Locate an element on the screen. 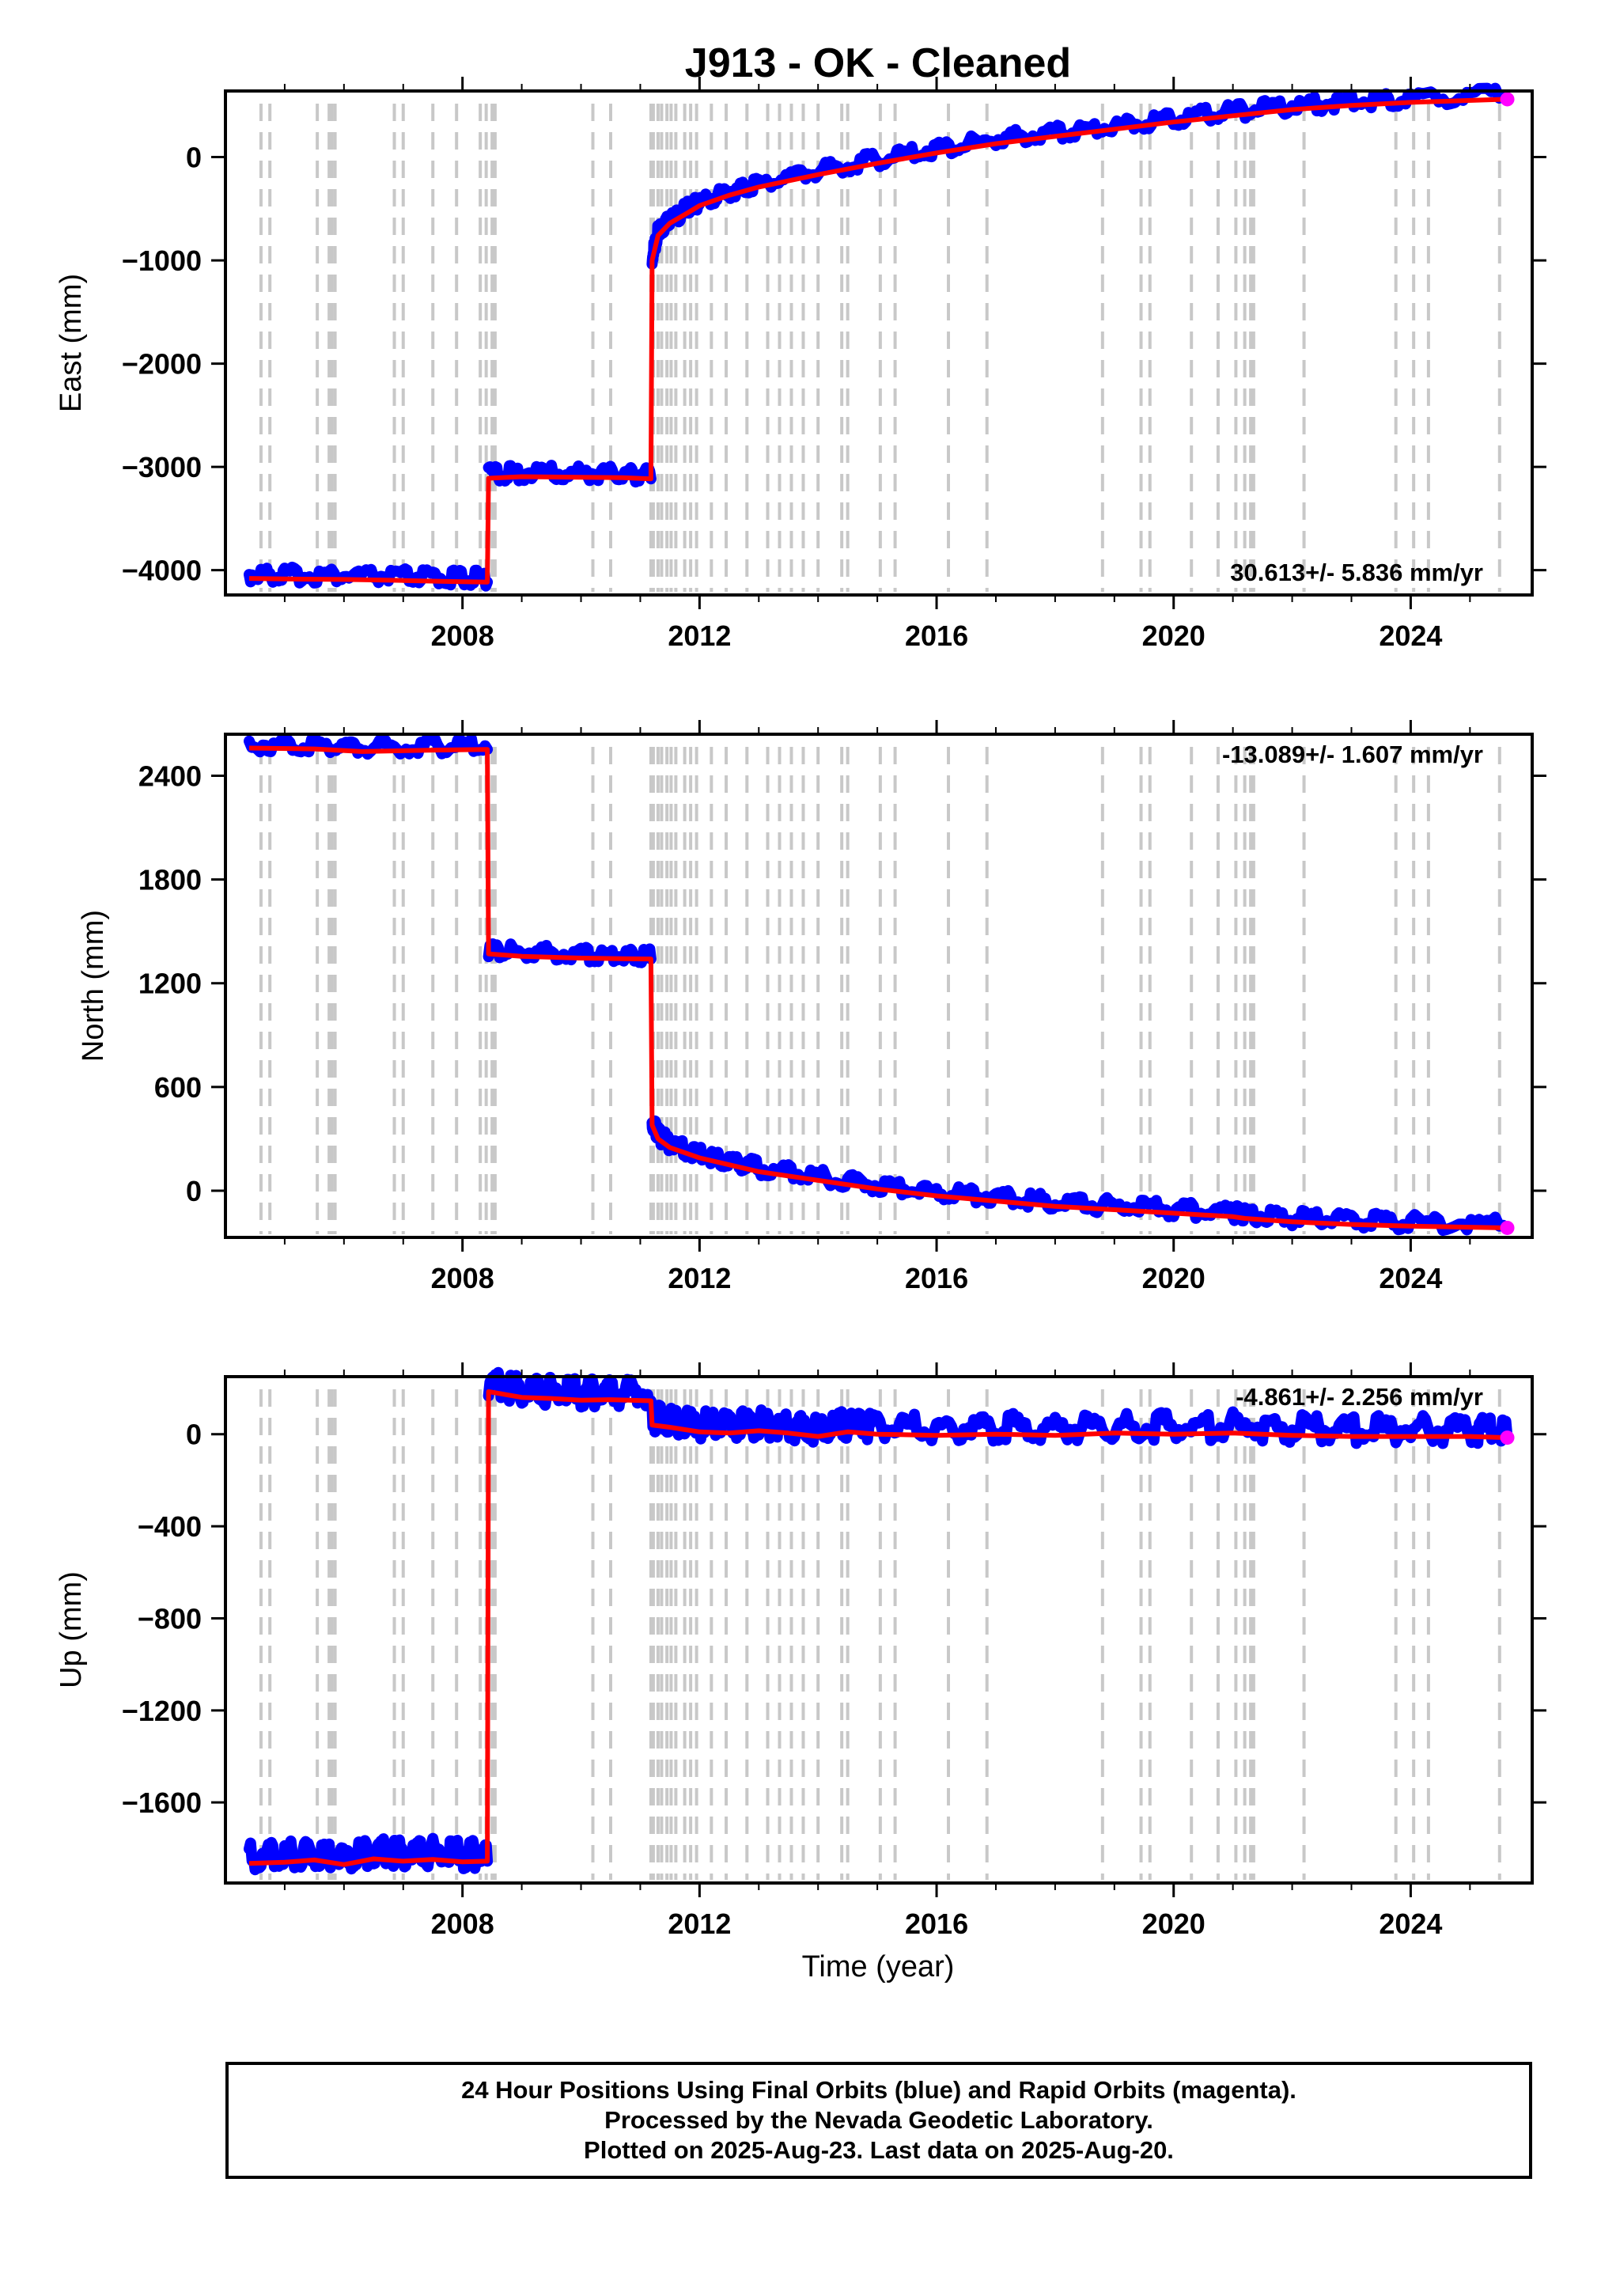  up-x-tick-label: 2024 is located at coordinates (1411, 1924).